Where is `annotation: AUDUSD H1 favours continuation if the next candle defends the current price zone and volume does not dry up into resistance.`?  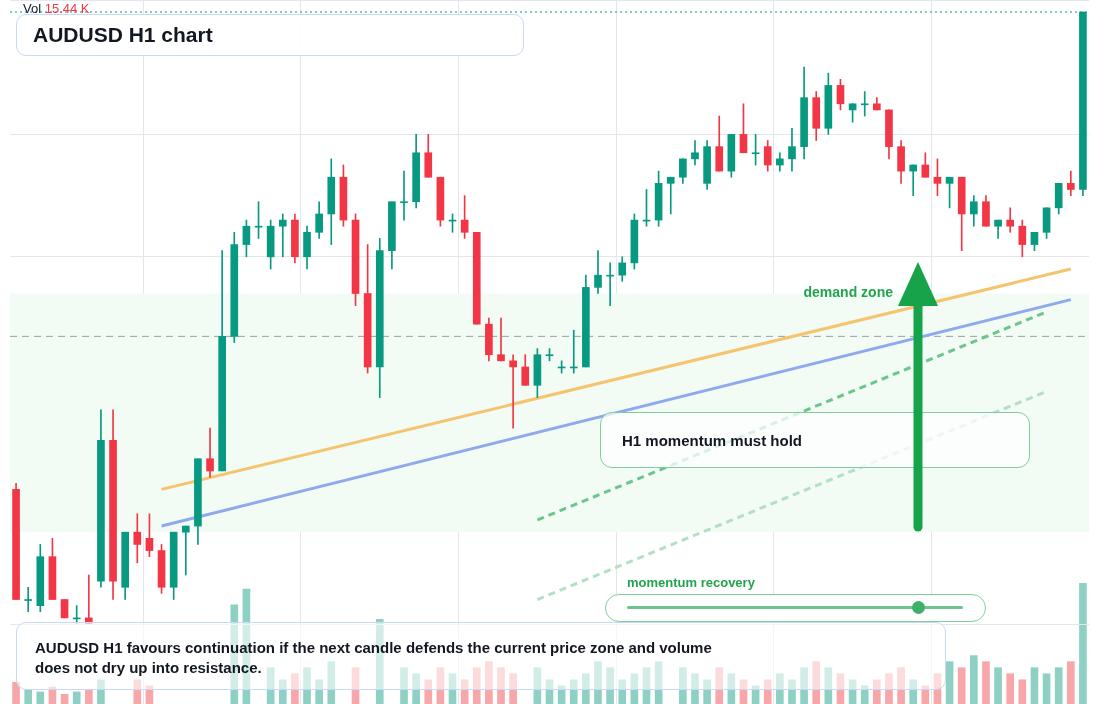 annotation: AUDUSD H1 favours continuation if the next candle defends the current price zone and volume does not dry up into resistance. is located at coordinates (374, 658).